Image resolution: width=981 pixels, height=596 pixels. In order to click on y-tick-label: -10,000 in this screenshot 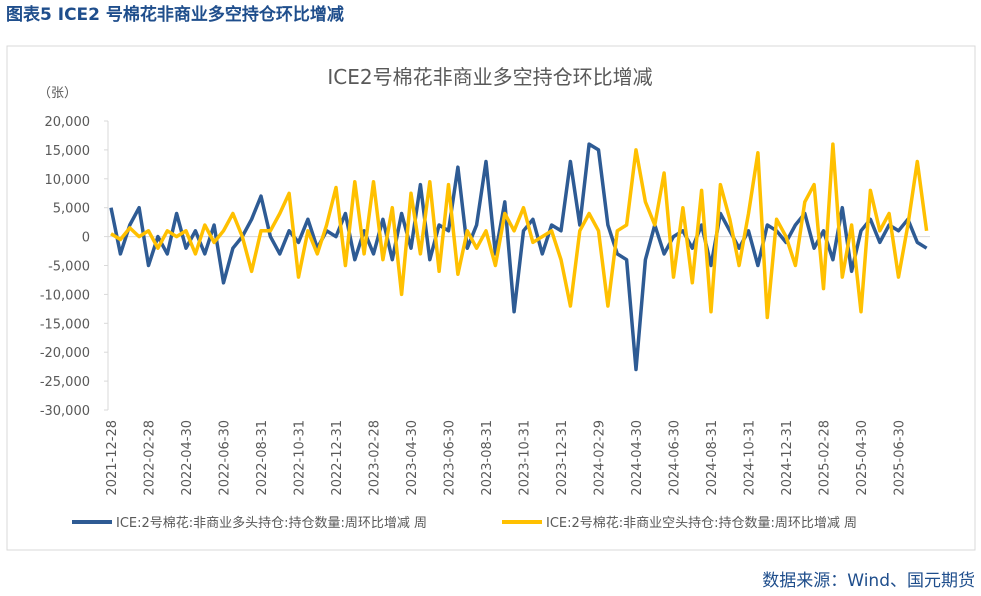, I will do `click(65, 295)`.